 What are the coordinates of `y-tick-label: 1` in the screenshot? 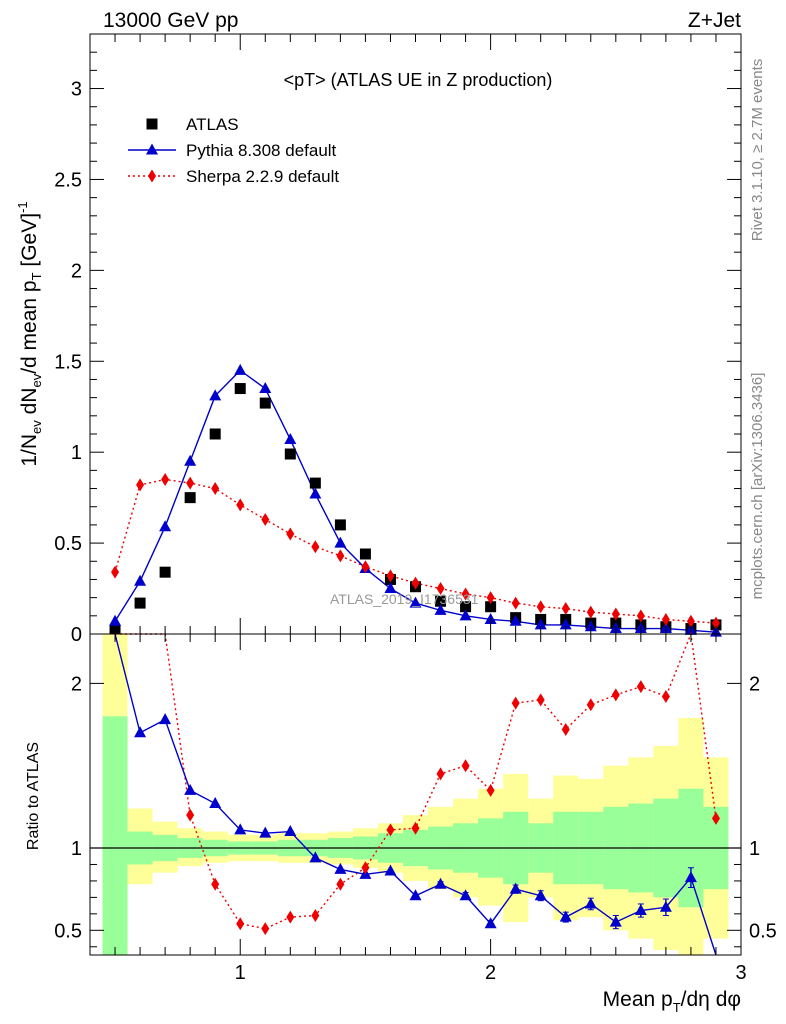 It's located at (76, 453).